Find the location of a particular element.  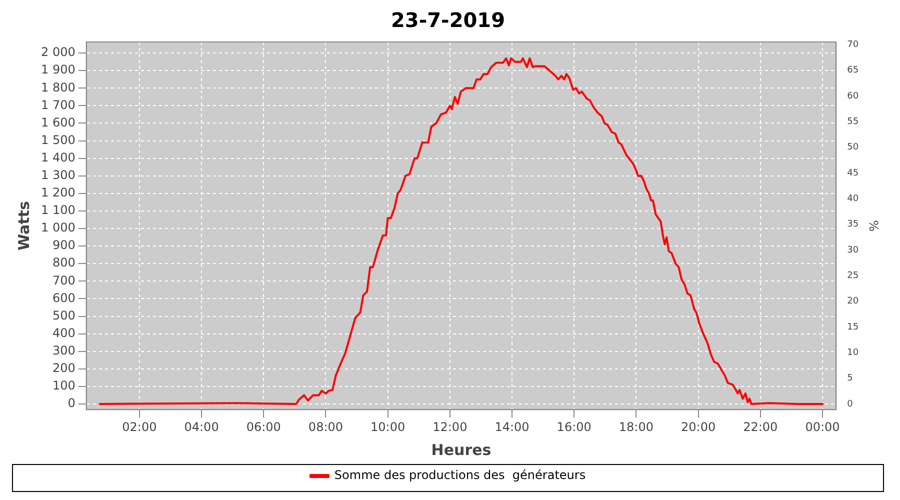

y-tick-label: 1 800 is located at coordinates (58, 87).